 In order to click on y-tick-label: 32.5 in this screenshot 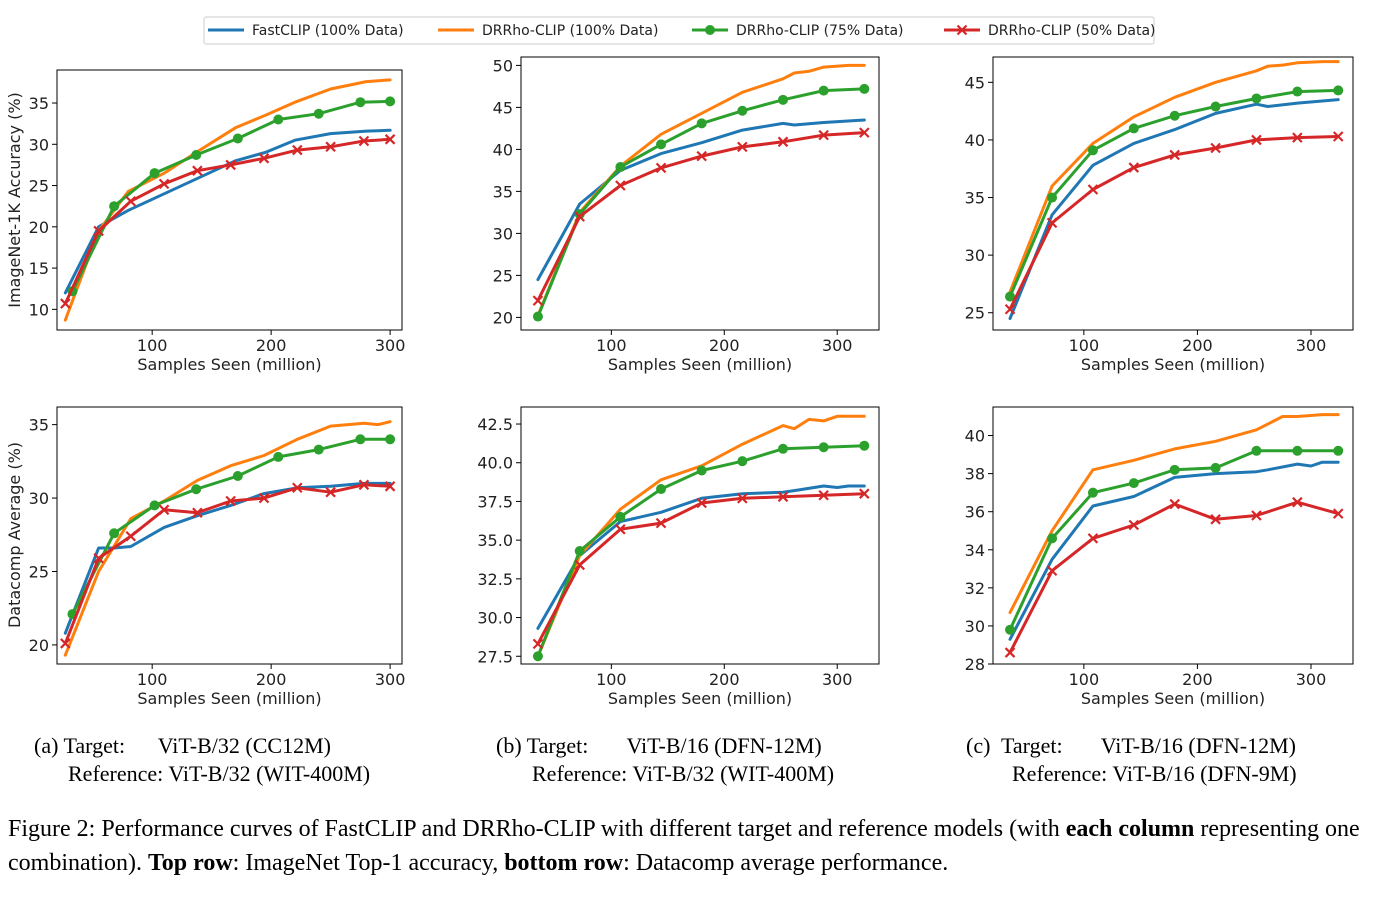, I will do `click(495, 579)`.